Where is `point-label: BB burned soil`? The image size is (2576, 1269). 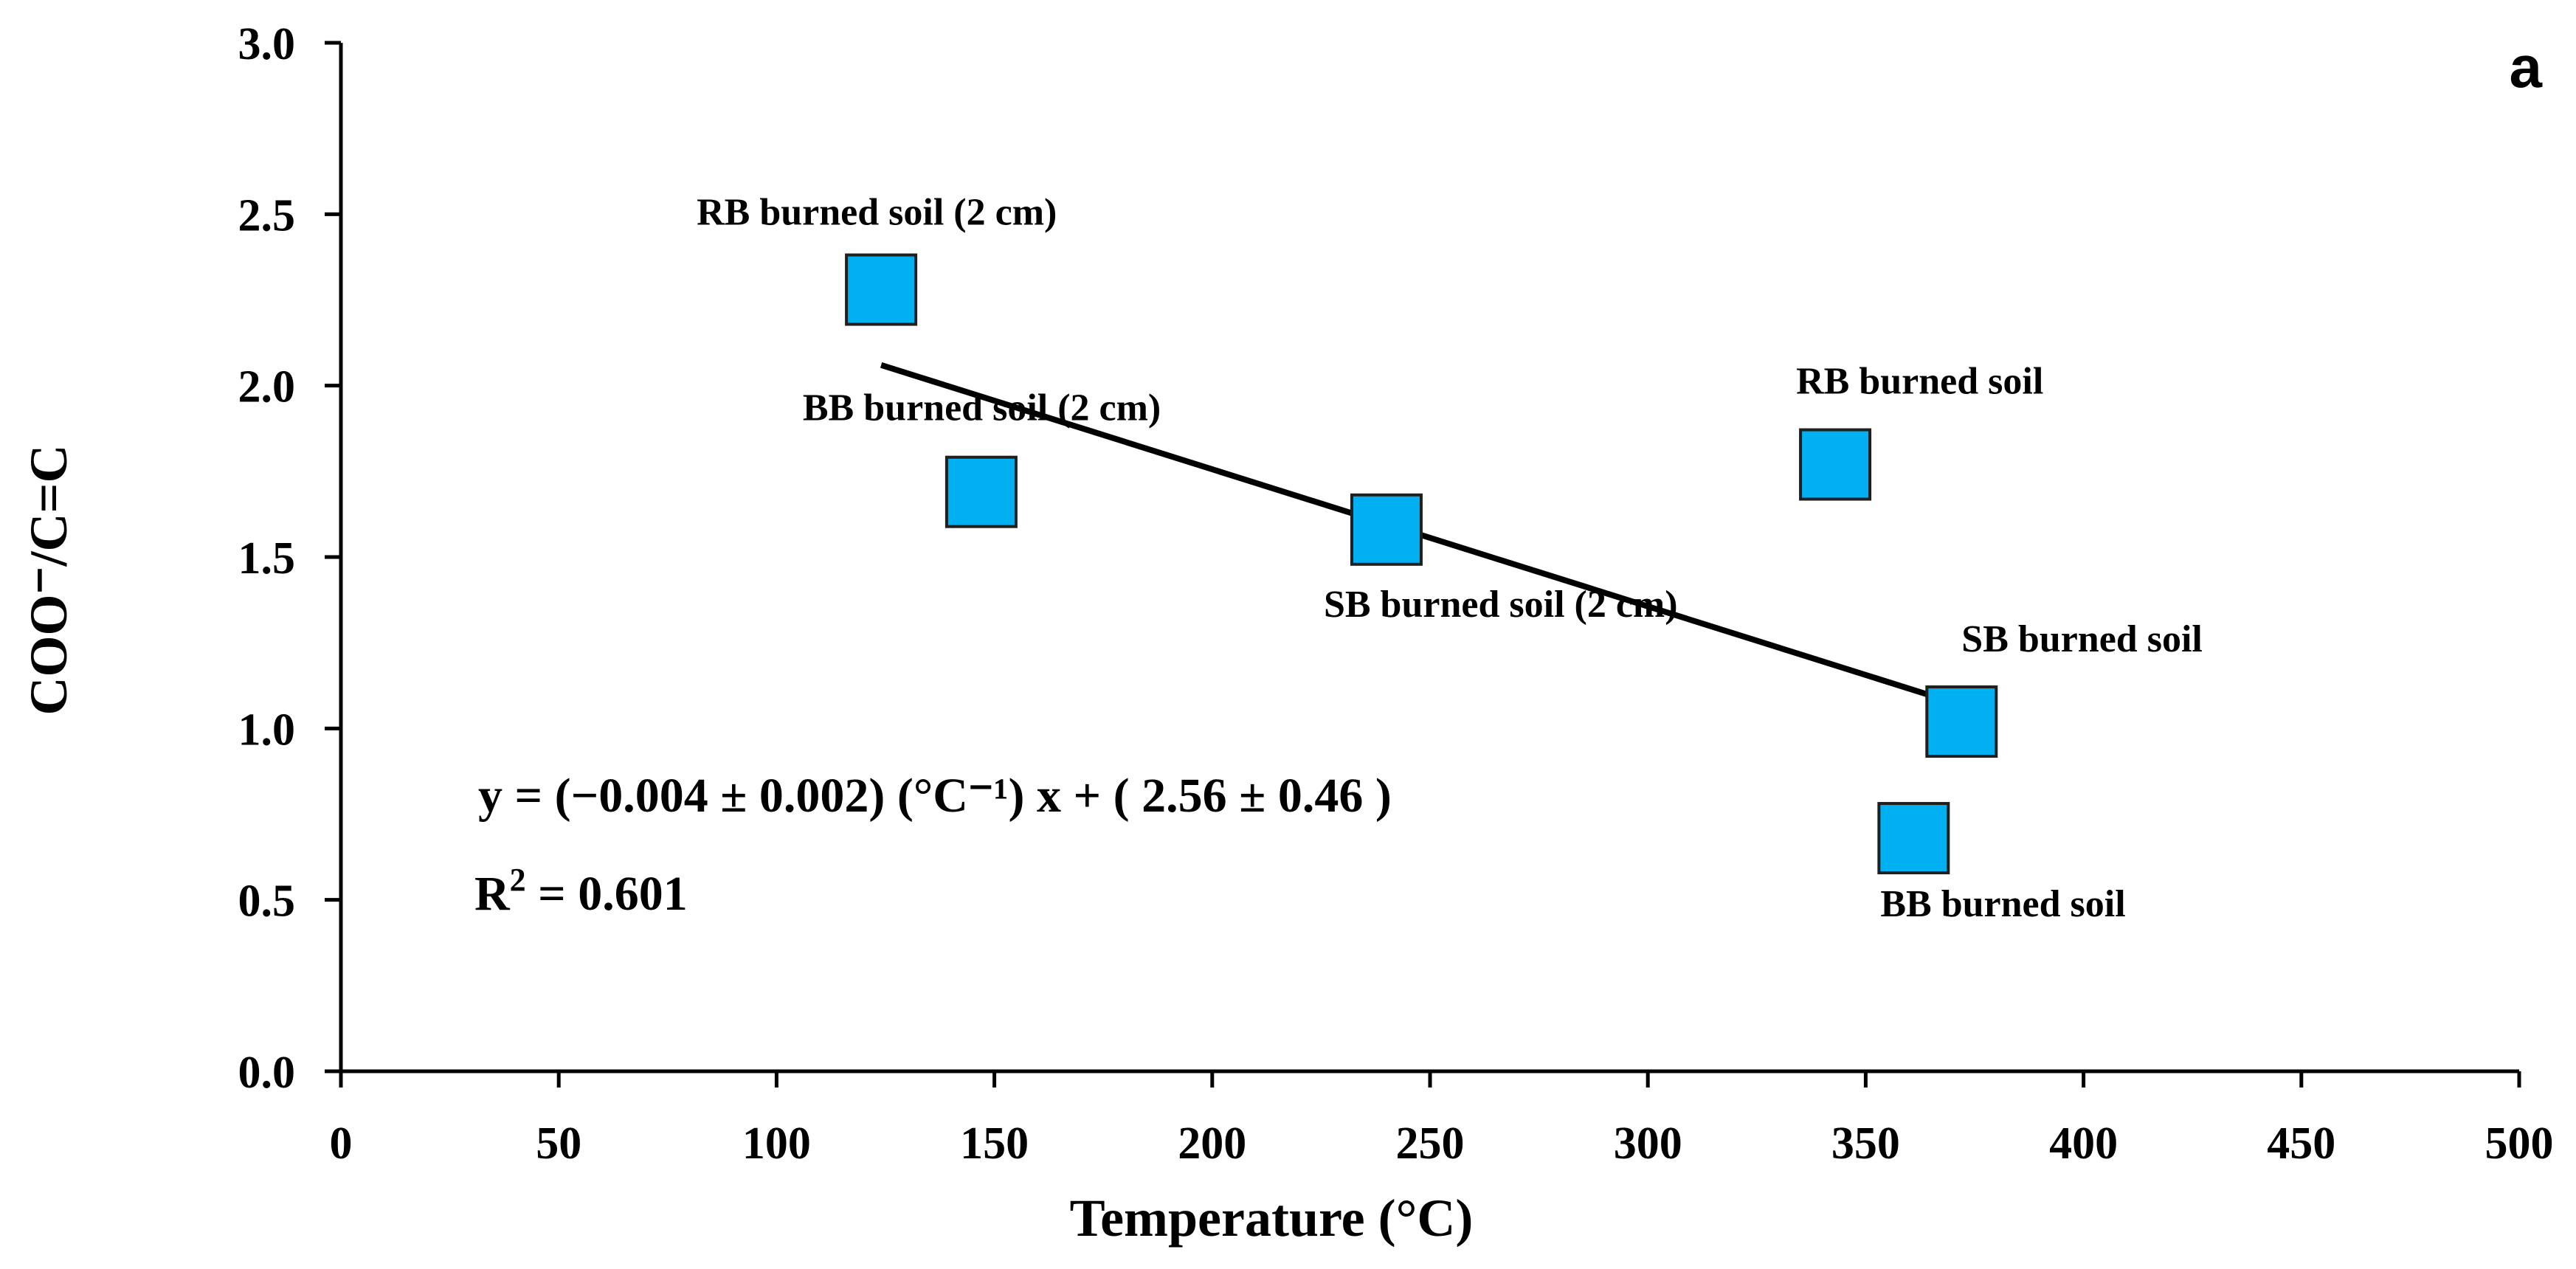 point-label: BB burned soil is located at coordinates (2003, 904).